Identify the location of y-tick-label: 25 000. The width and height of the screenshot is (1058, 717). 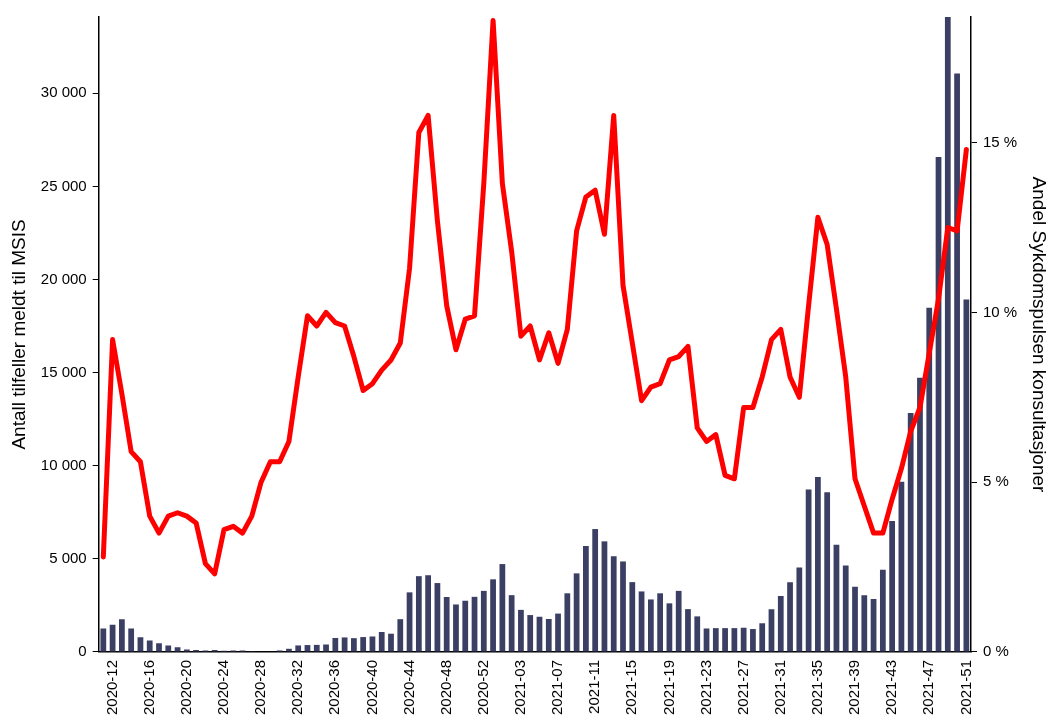
(63, 185).